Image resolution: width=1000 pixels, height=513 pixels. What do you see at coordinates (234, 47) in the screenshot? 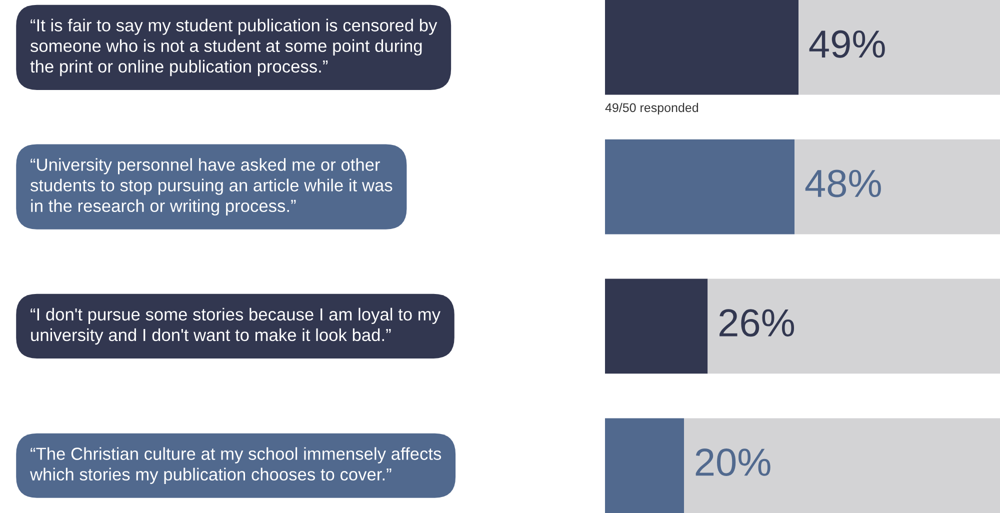
I see `y-tick-label: “It is fair to say my student publication is censored by someone who is not a student at some point during the print or online publication process.”` at bounding box center [234, 47].